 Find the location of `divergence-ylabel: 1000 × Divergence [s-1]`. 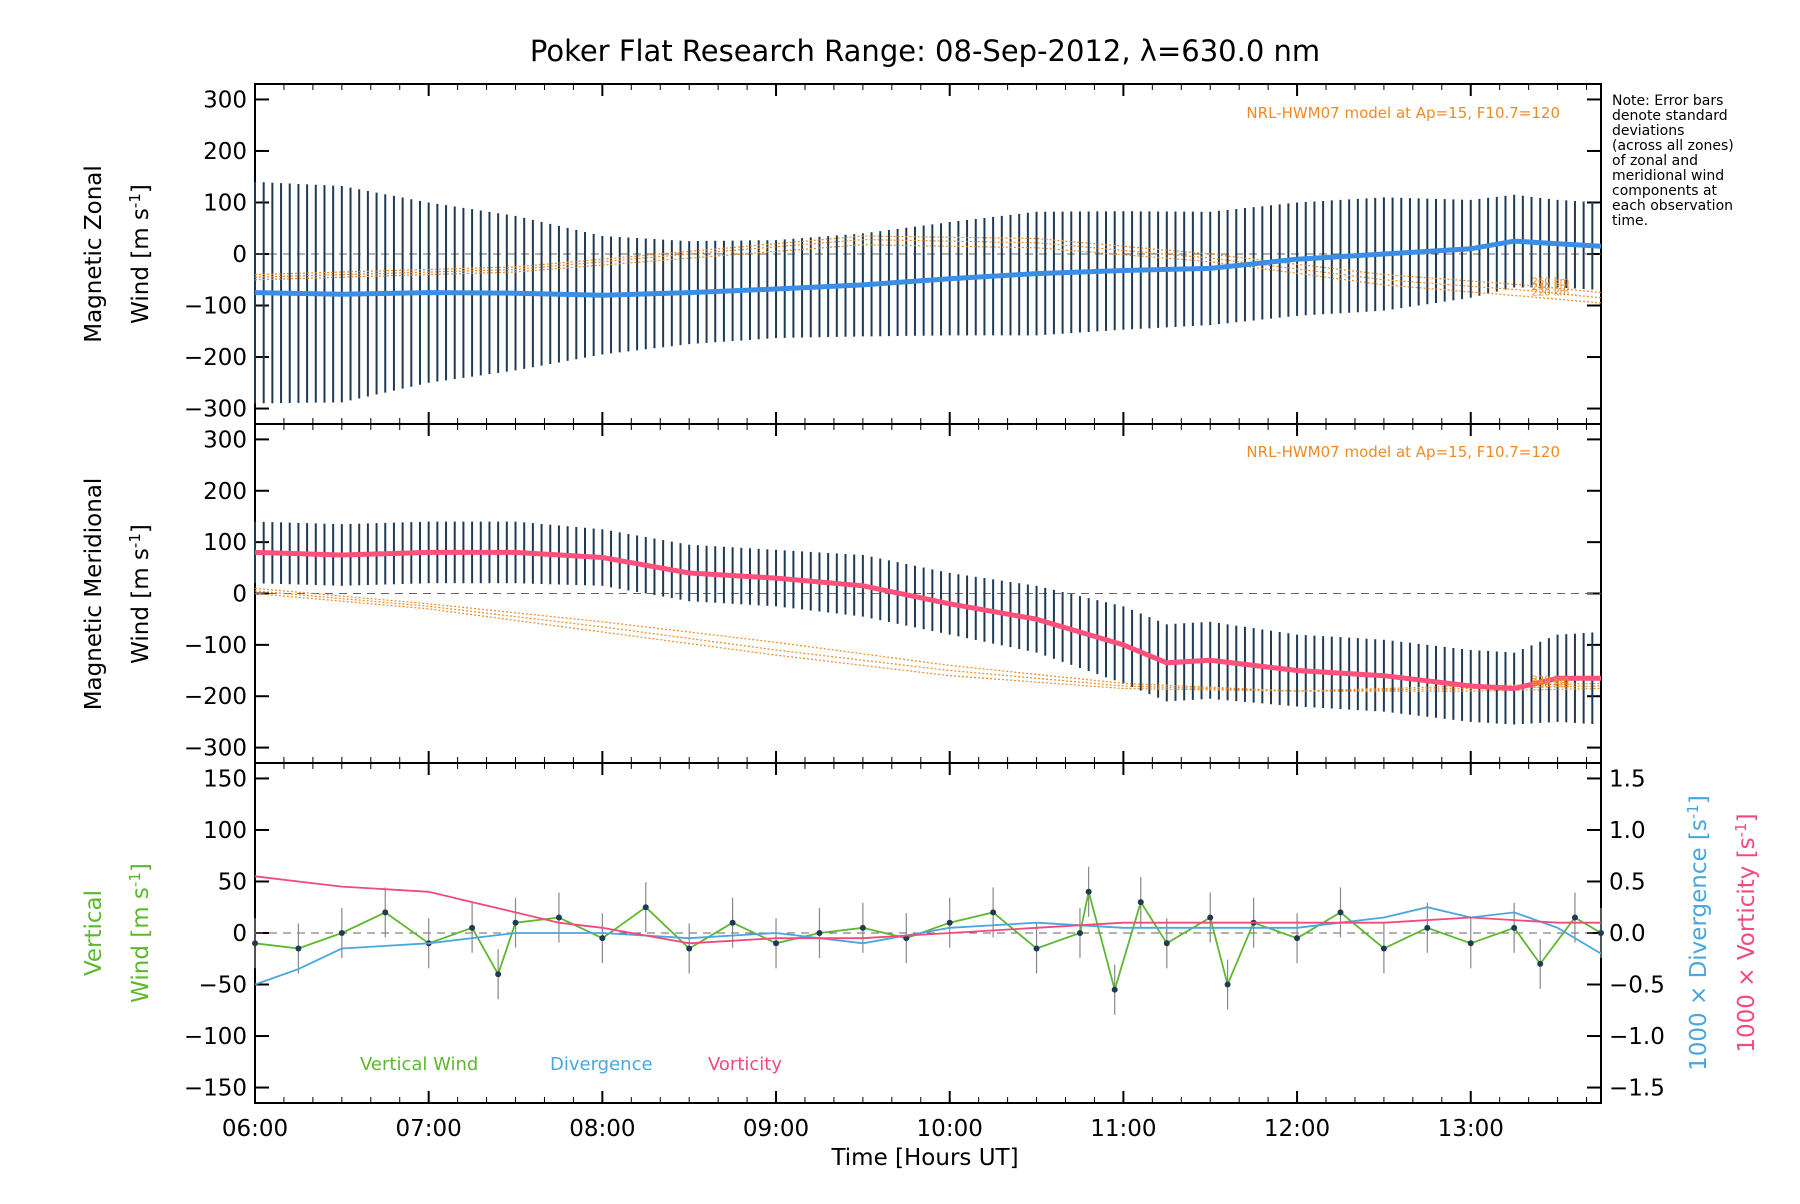

divergence-ylabel: 1000 × Divergence [s-1] is located at coordinates (1698, 933).